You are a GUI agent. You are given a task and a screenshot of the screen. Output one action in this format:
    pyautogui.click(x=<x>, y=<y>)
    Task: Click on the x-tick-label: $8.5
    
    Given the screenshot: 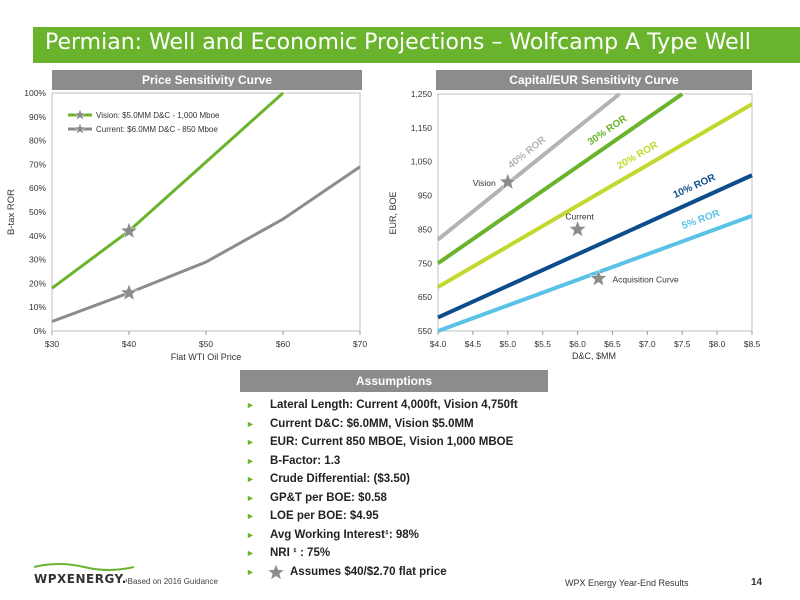 What is the action you would take?
    pyautogui.click(x=752, y=344)
    